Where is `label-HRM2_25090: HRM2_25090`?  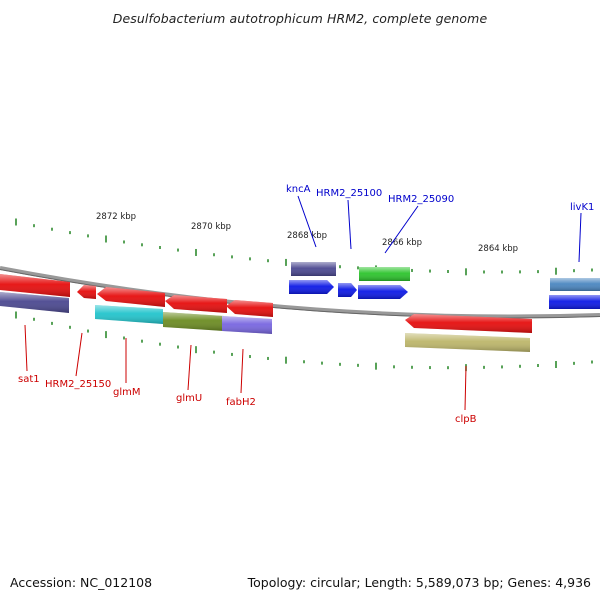
label-HRM2_25090: HRM2_25090 is located at coordinates (421, 199).